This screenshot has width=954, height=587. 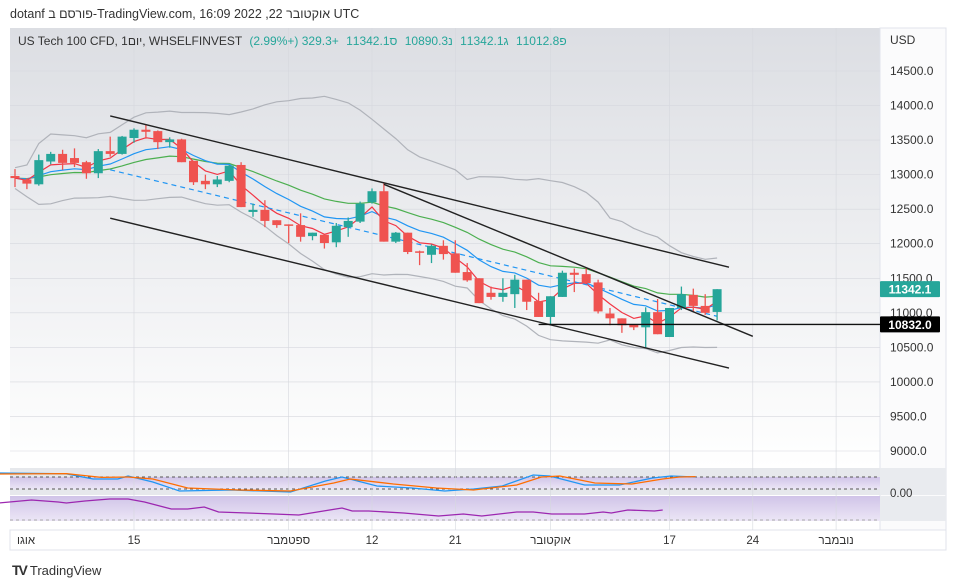 I want to click on time-tick-label: 24, so click(x=752, y=541).